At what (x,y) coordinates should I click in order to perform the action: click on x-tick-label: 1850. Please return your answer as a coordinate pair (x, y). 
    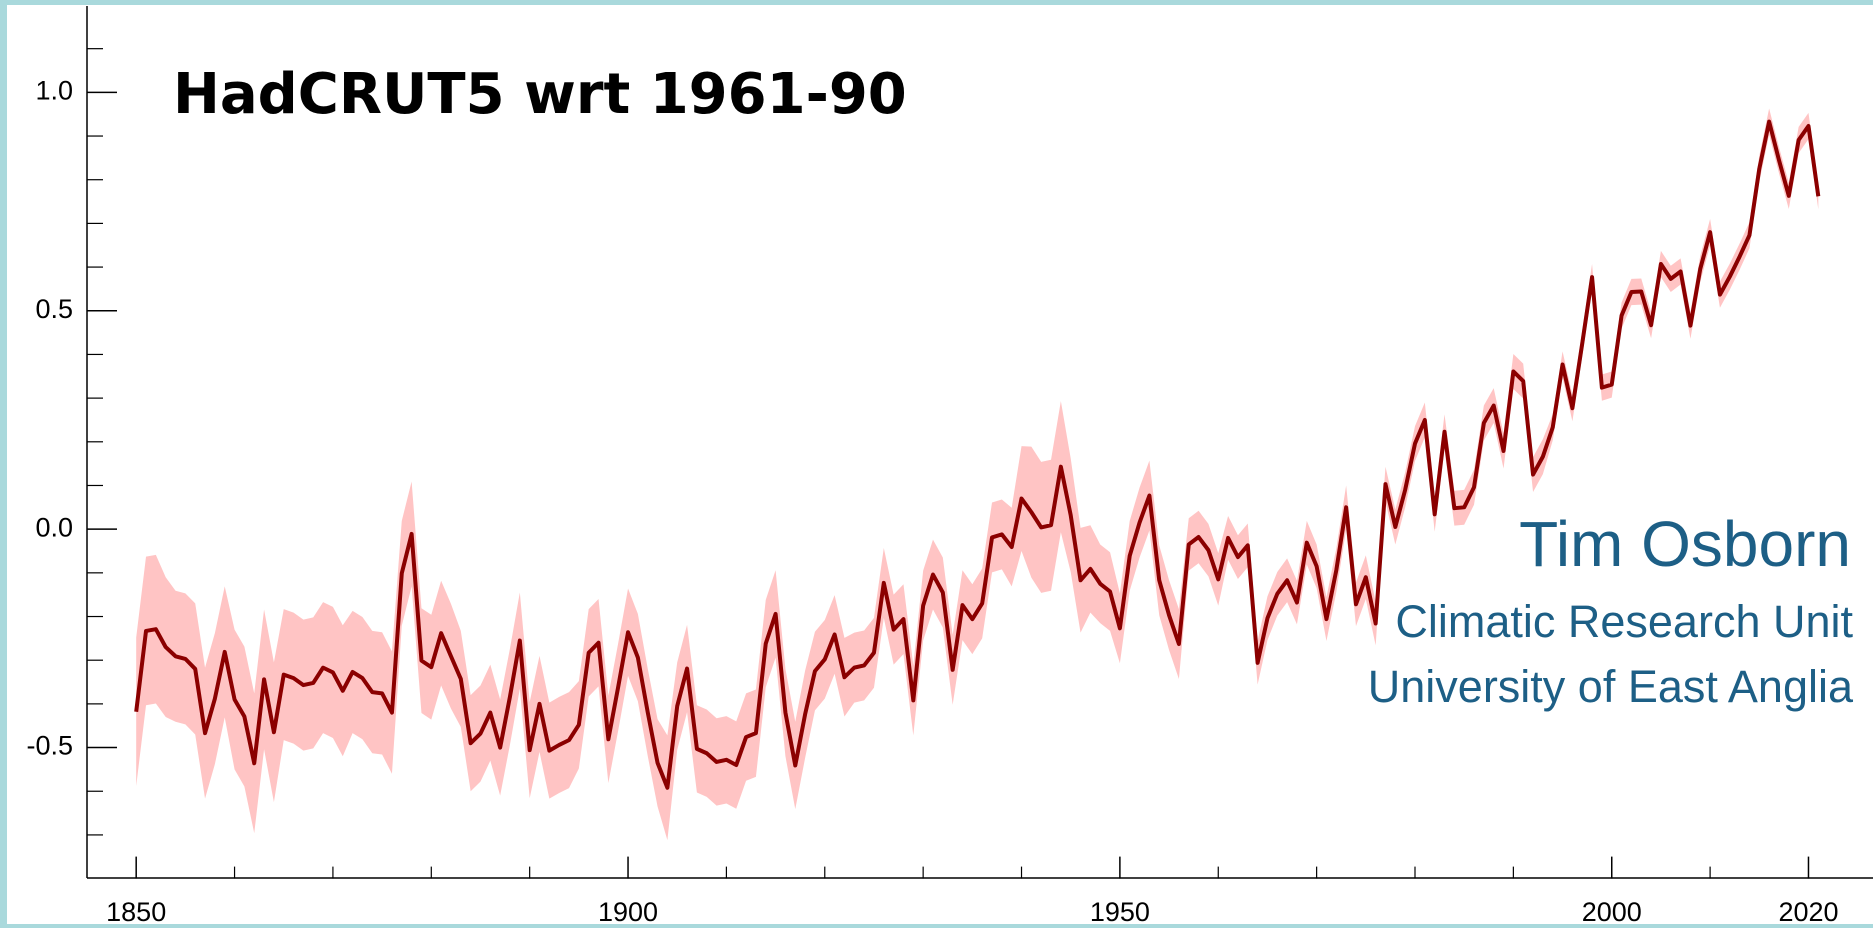
    Looking at the image, I should click on (136, 912).